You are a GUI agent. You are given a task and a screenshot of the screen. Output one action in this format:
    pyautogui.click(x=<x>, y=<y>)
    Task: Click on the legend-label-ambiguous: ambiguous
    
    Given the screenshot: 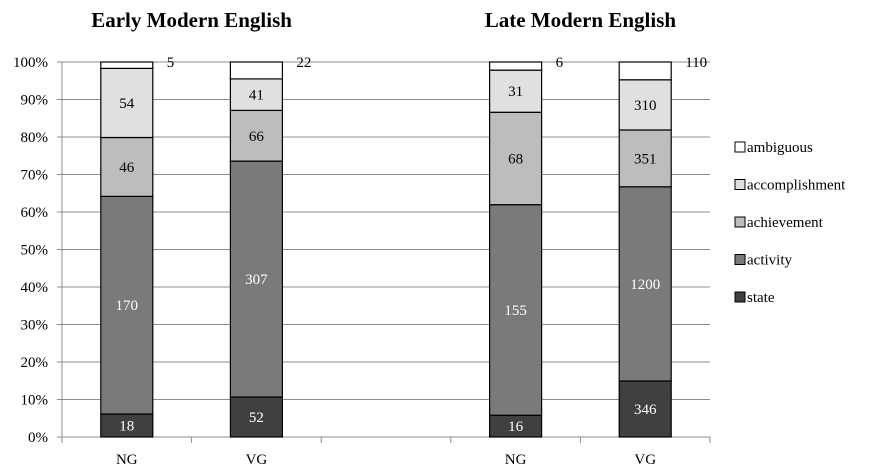 What is the action you would take?
    pyautogui.click(x=780, y=148)
    